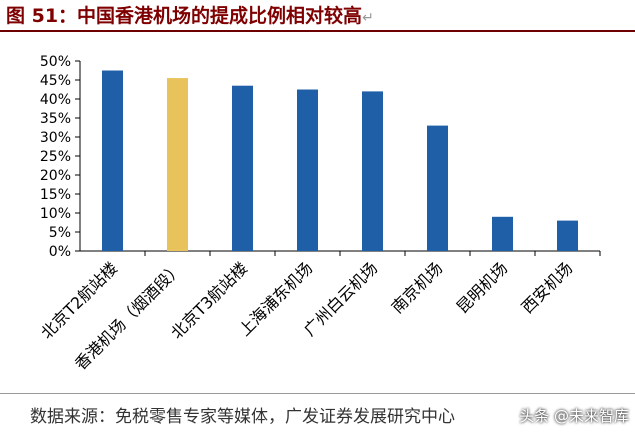 This screenshot has width=635, height=440. Describe the element at coordinates (547, 287) in the screenshot. I see `x-category-label: 西安机场` at that location.